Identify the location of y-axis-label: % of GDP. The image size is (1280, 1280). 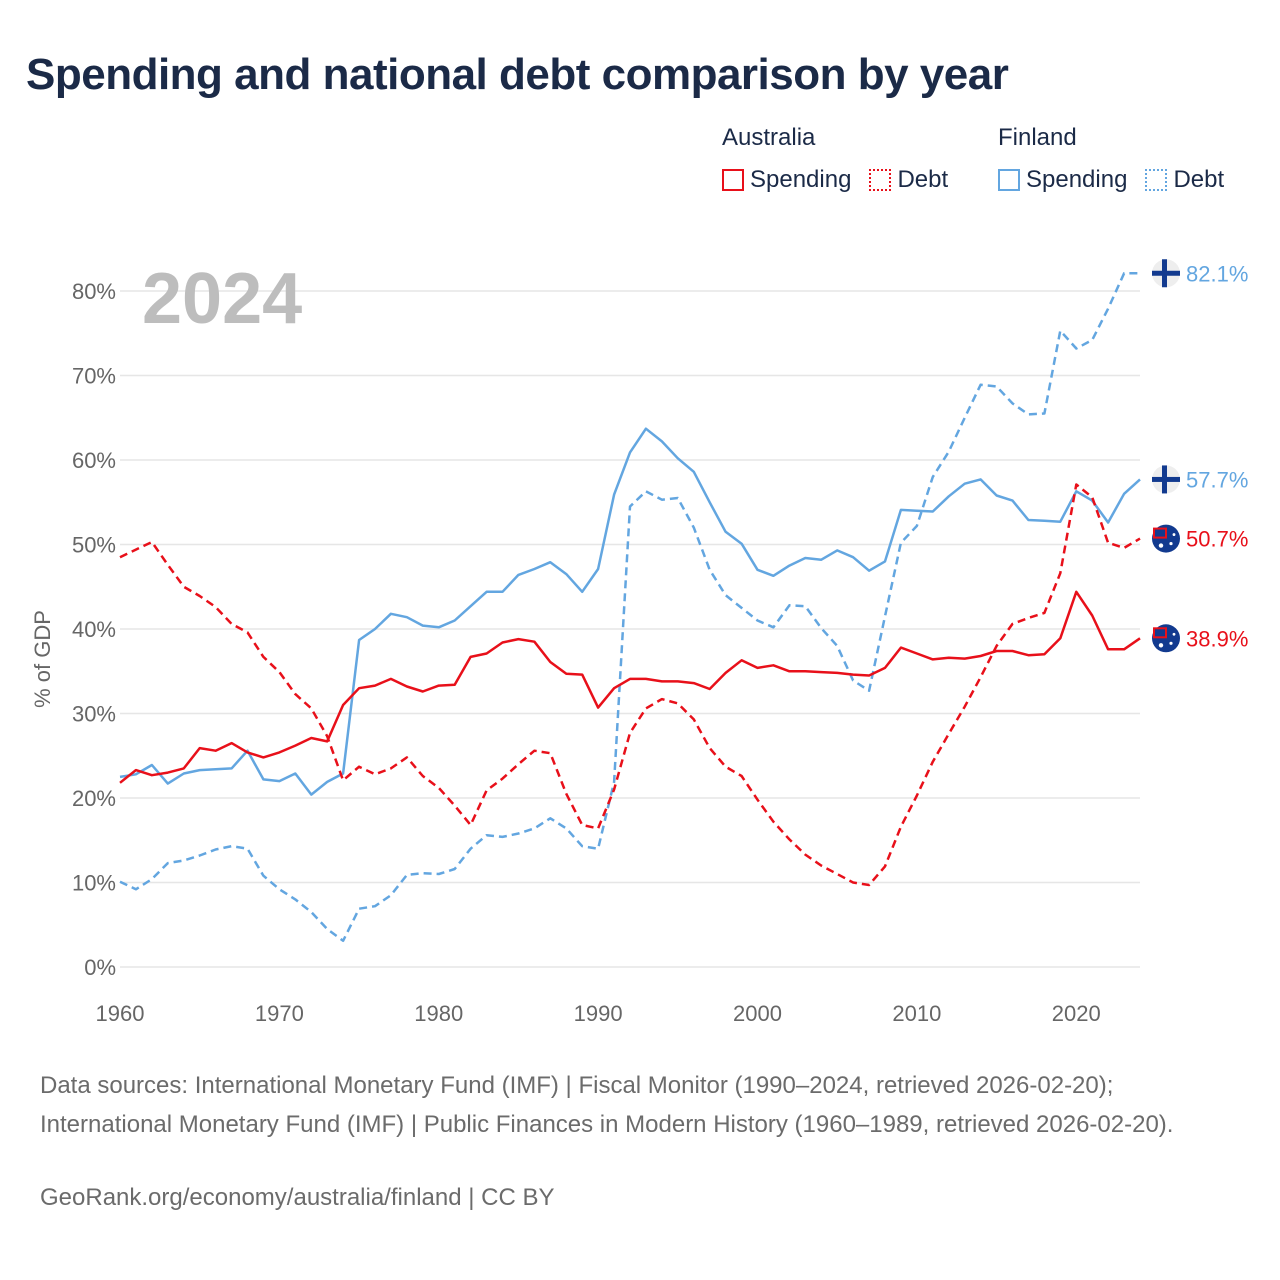
(42, 659).